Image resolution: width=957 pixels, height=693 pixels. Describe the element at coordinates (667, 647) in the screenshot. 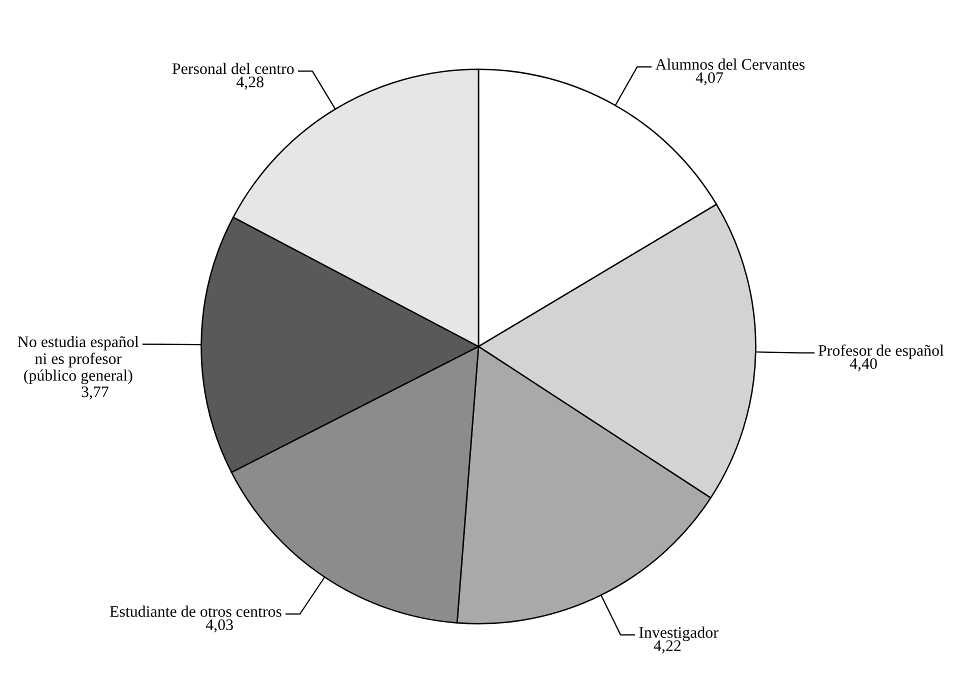

I see `data-label: 4,22` at that location.